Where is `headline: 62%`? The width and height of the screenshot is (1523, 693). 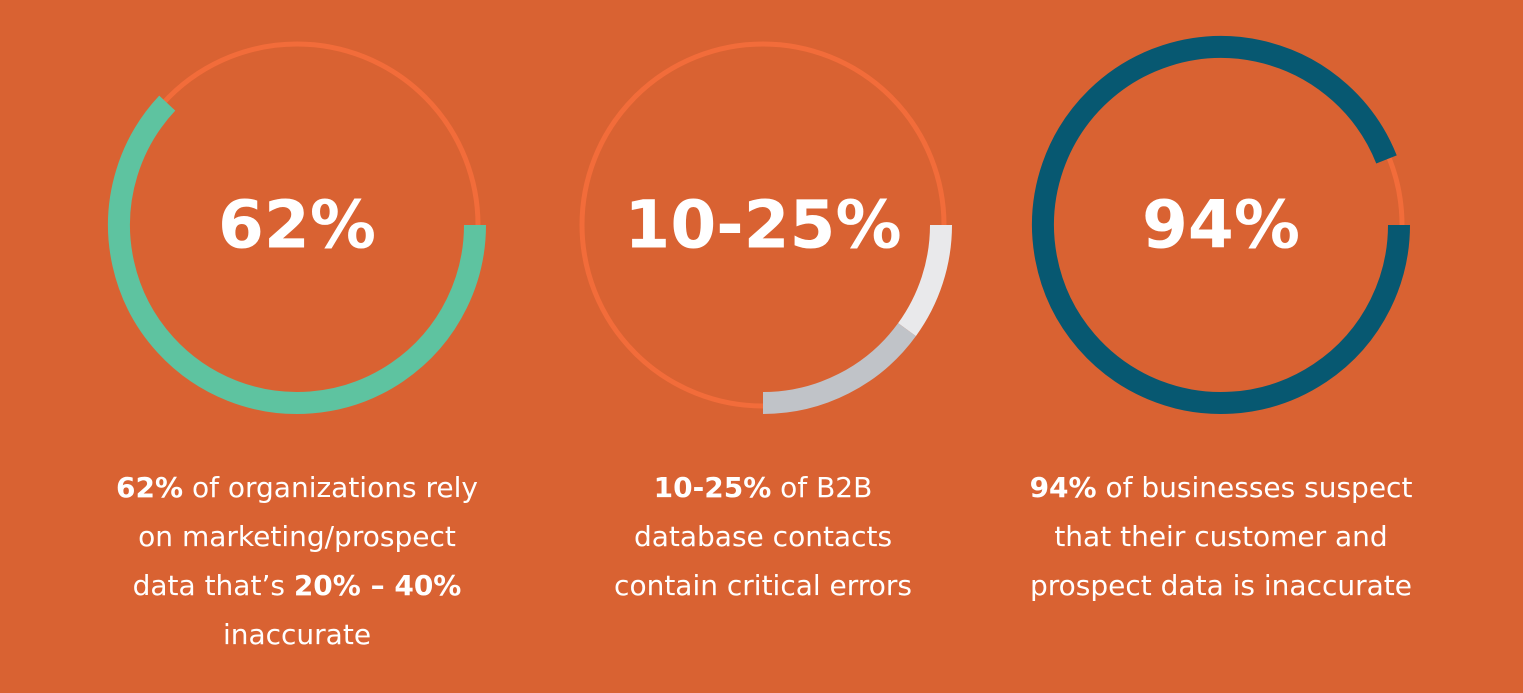 headline: 62% is located at coordinates (297, 225).